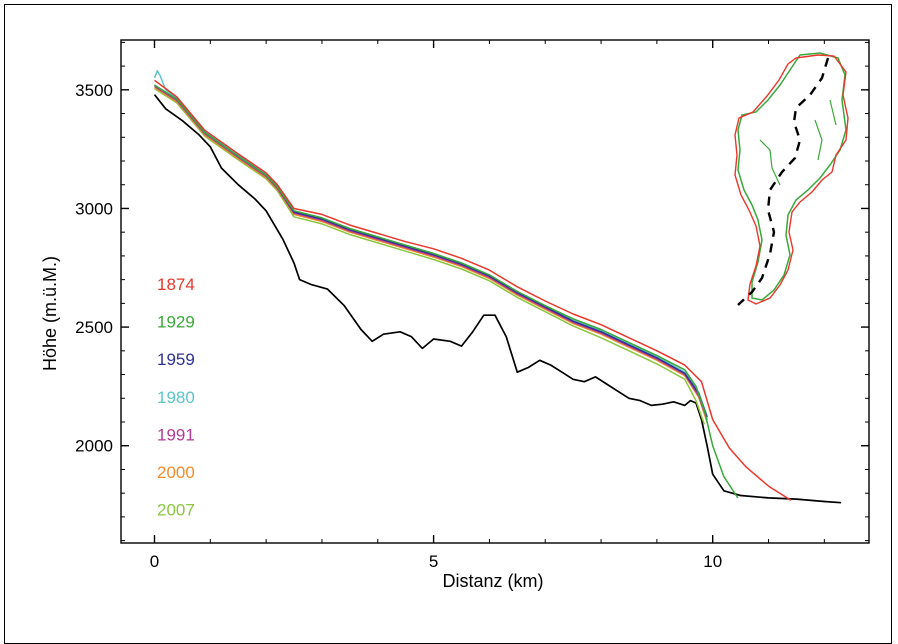 This screenshot has height=644, width=898. I want to click on flowline-dashed, so click(783, 181).